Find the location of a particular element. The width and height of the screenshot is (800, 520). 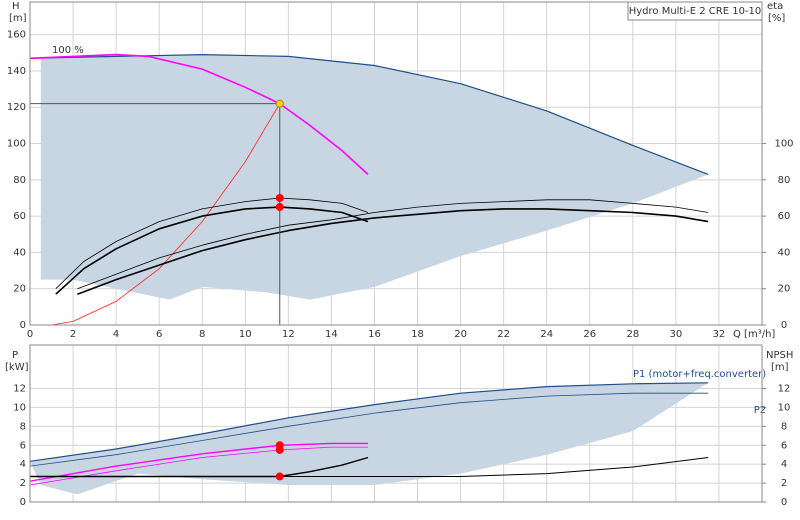

y2-tick-label: 100 is located at coordinates (783, 144).